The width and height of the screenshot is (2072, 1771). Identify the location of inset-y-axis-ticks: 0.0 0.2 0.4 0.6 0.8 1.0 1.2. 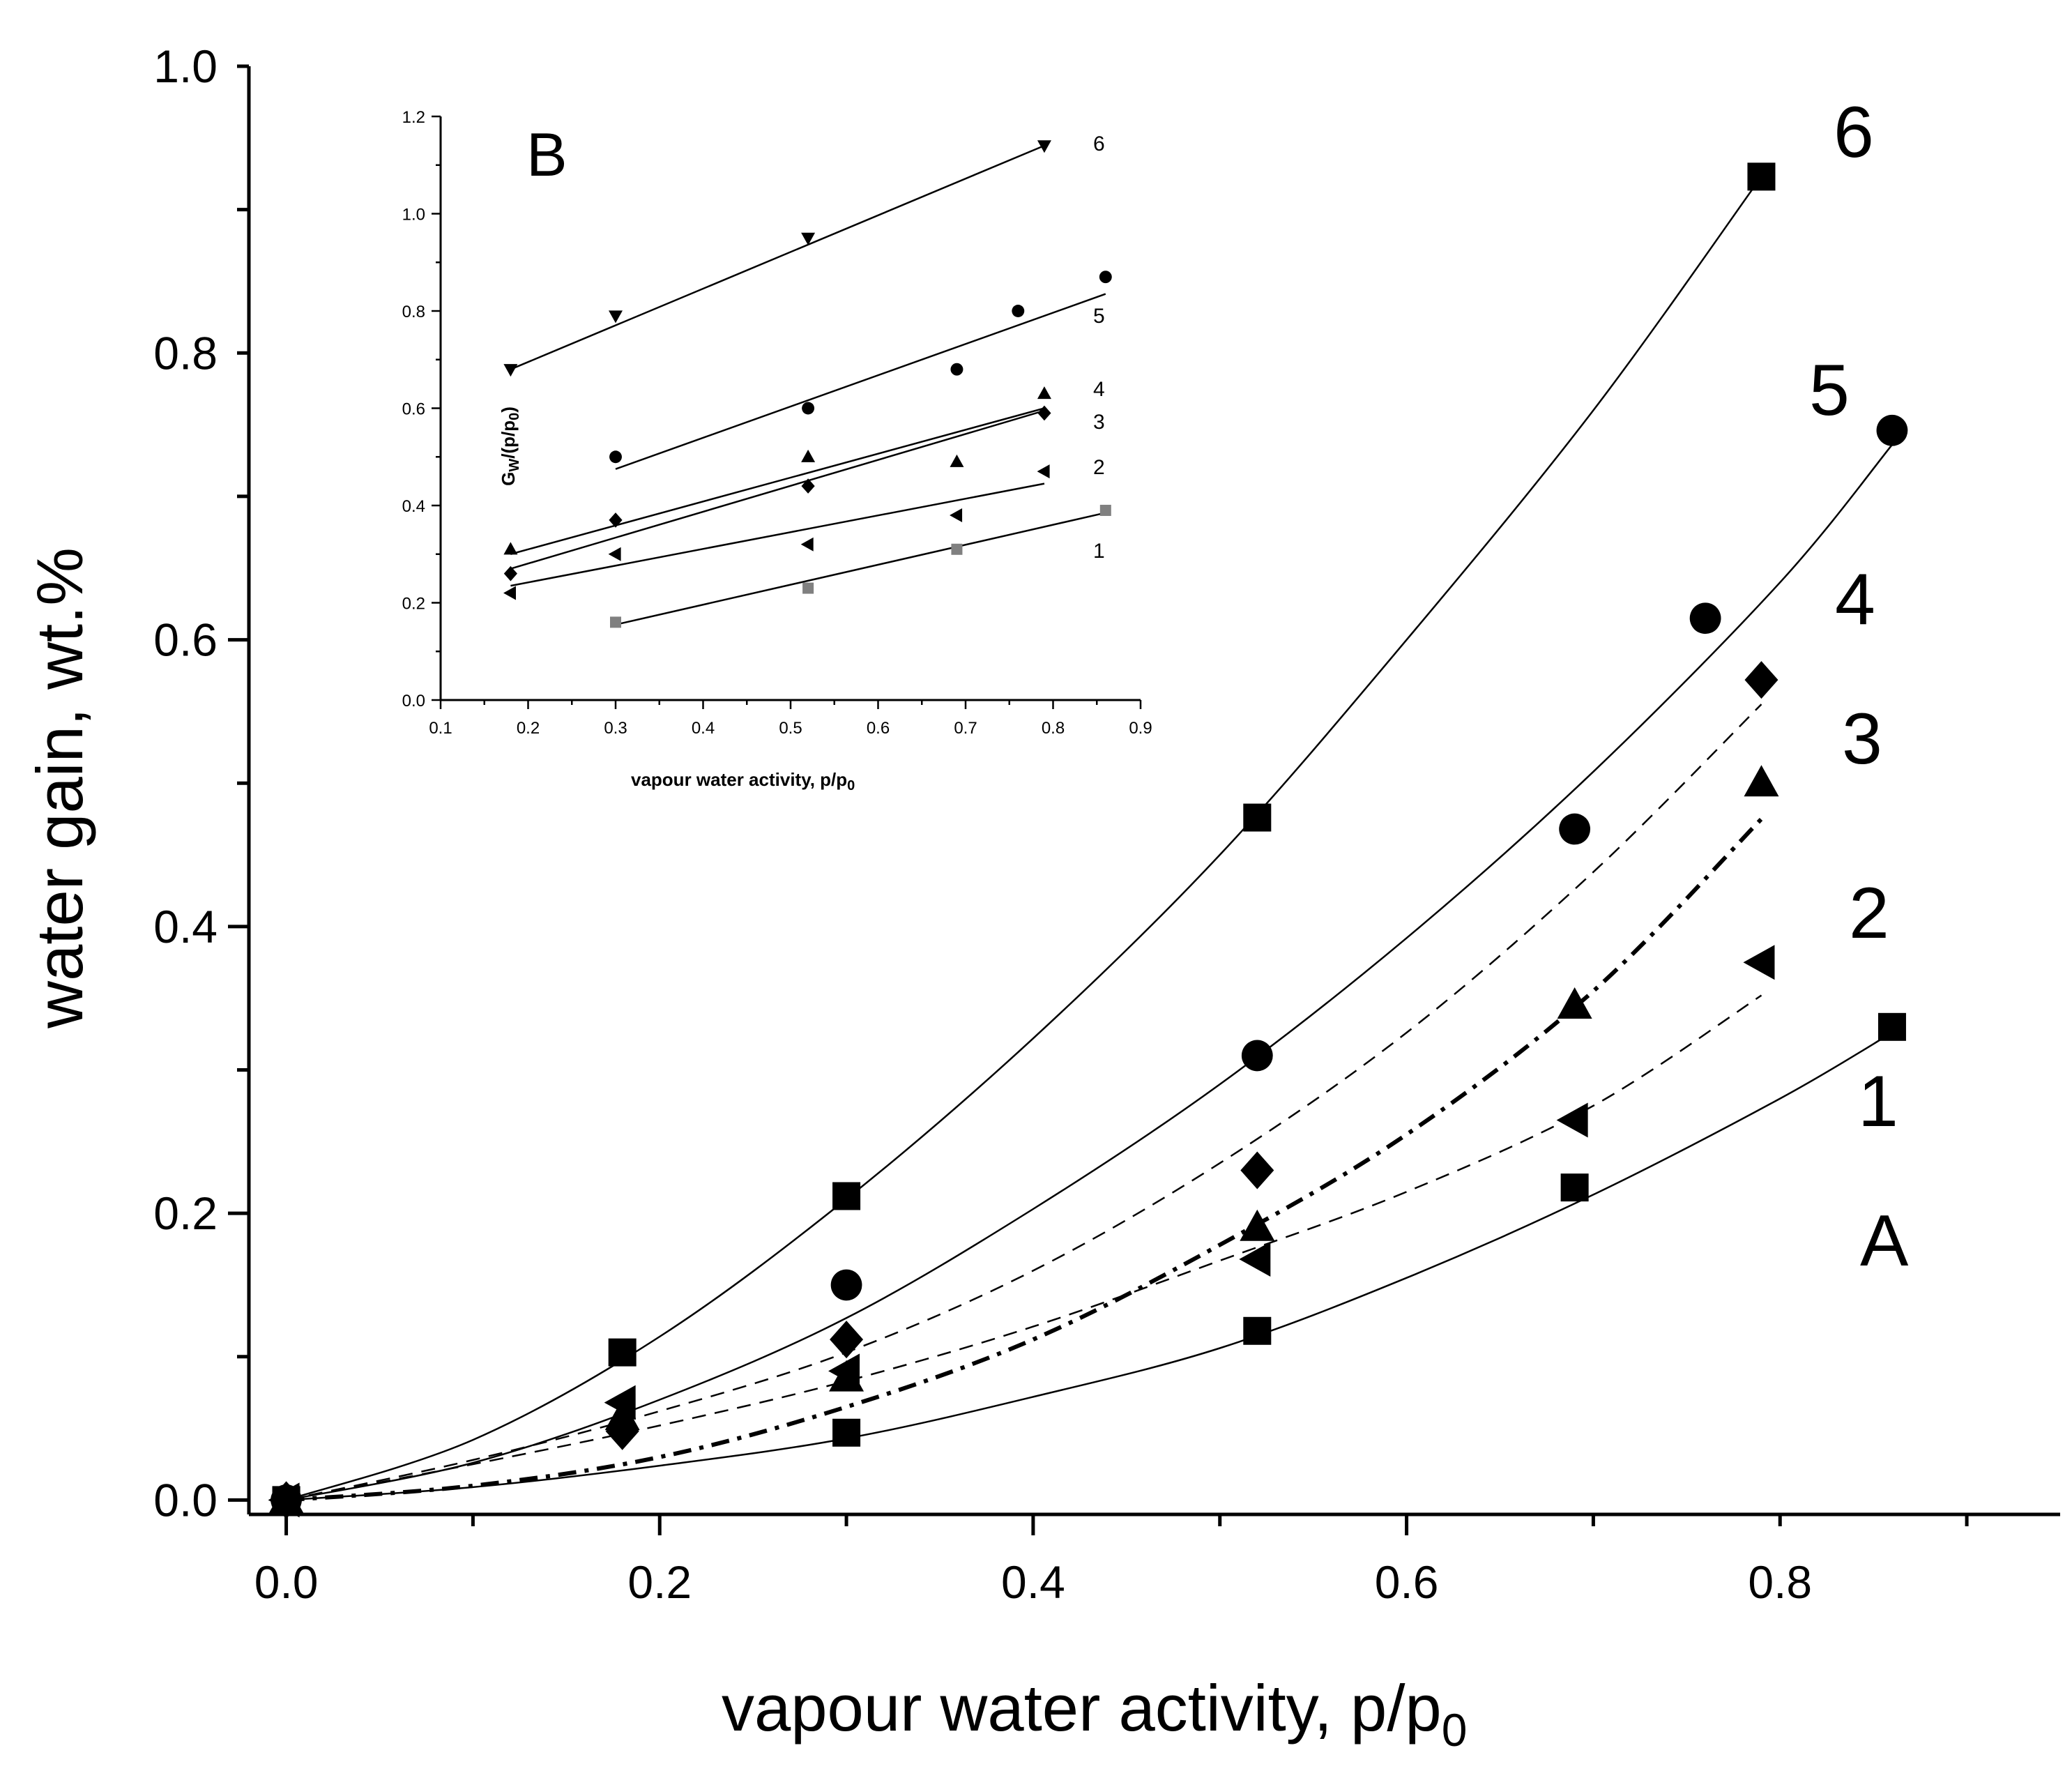
(421, 409).